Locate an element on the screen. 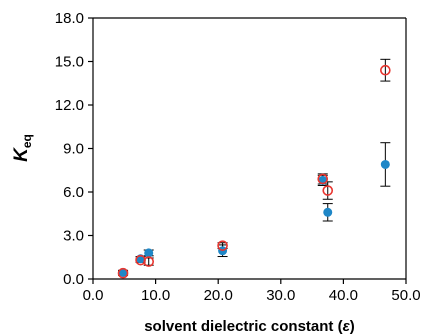  x-axis-title-symbol: ε is located at coordinates (347, 326).